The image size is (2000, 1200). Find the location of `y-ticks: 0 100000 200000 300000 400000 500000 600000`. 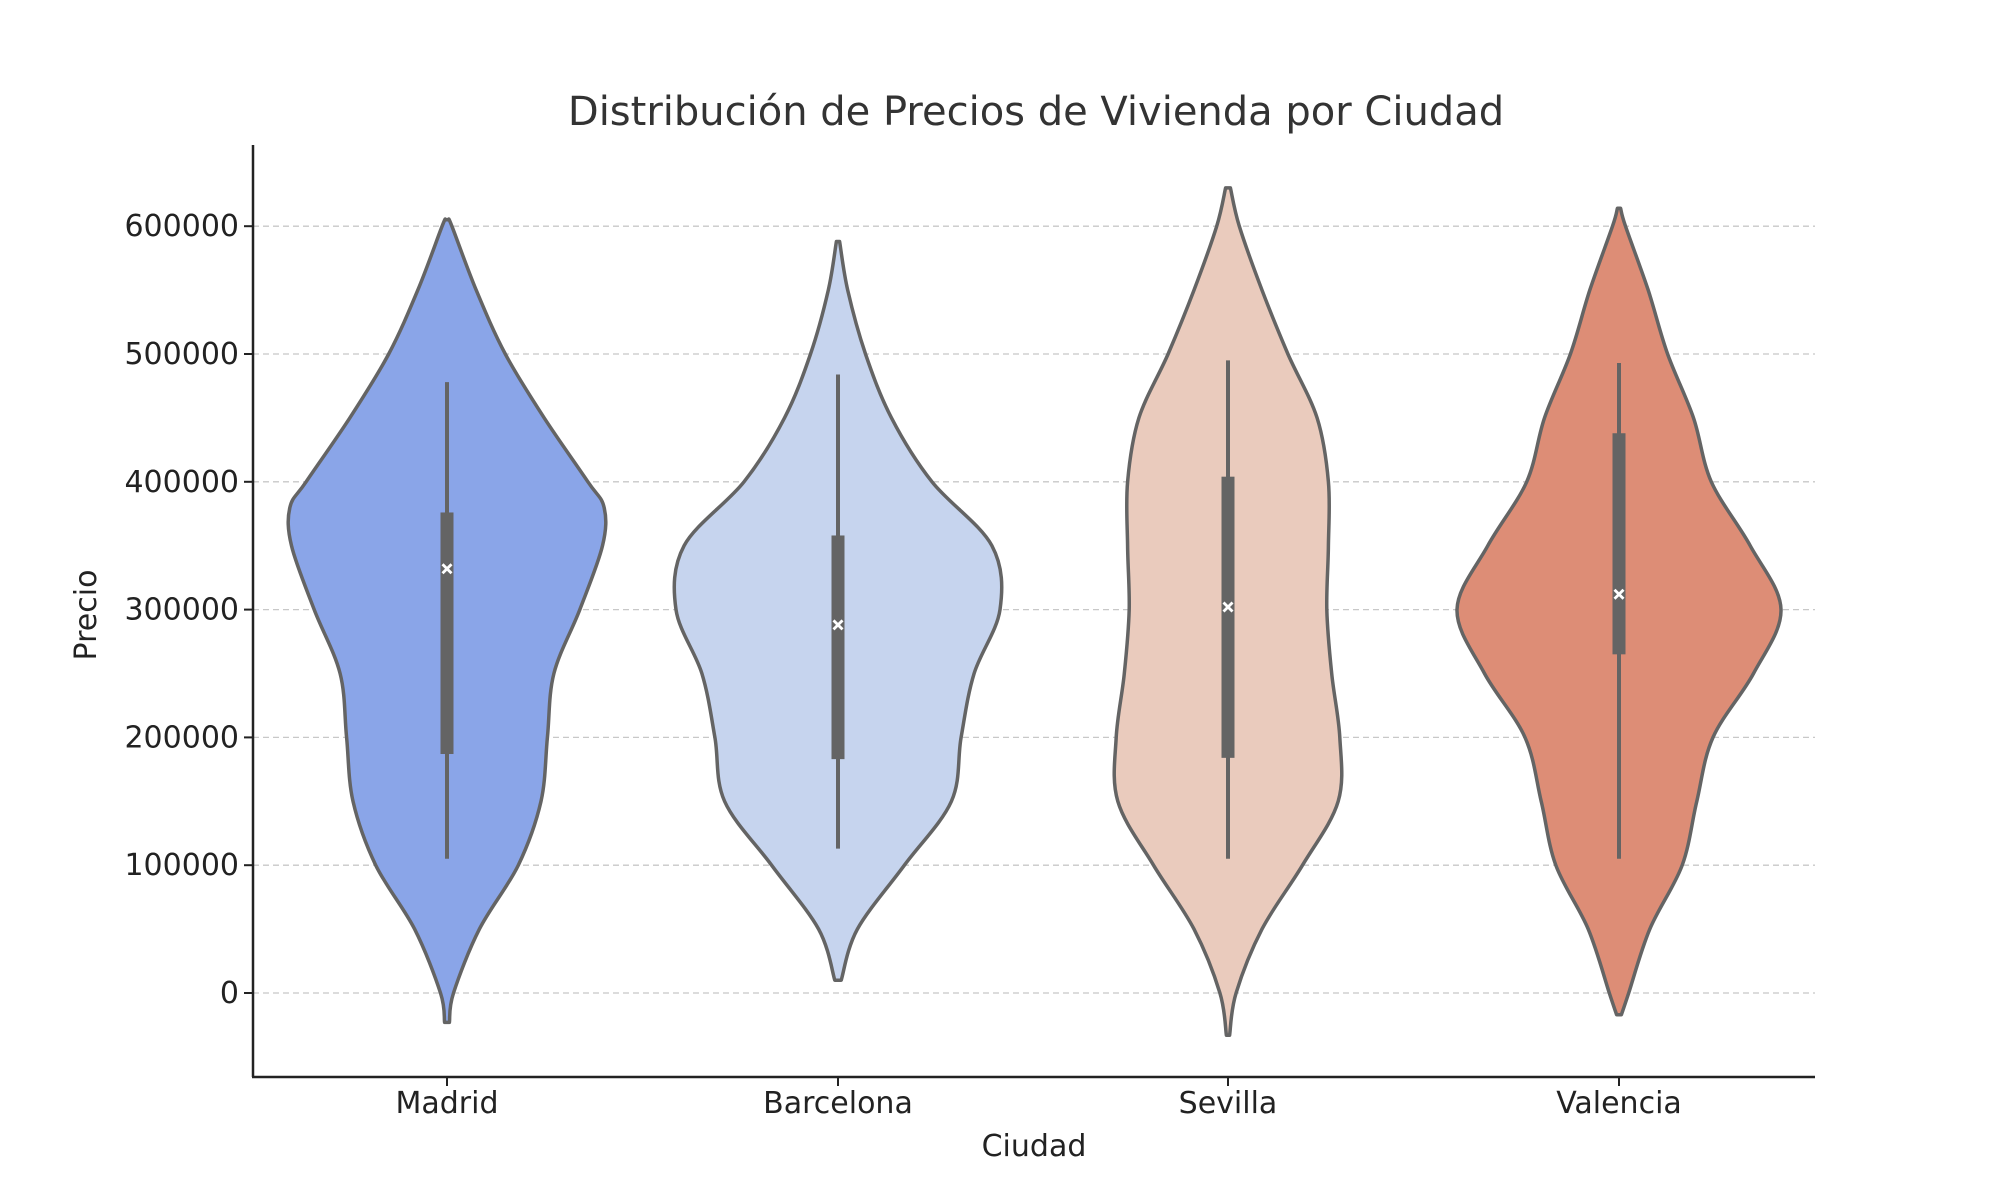

y-ticks: 0 100000 200000 300000 400000 500000 600000 is located at coordinates (188, 610).